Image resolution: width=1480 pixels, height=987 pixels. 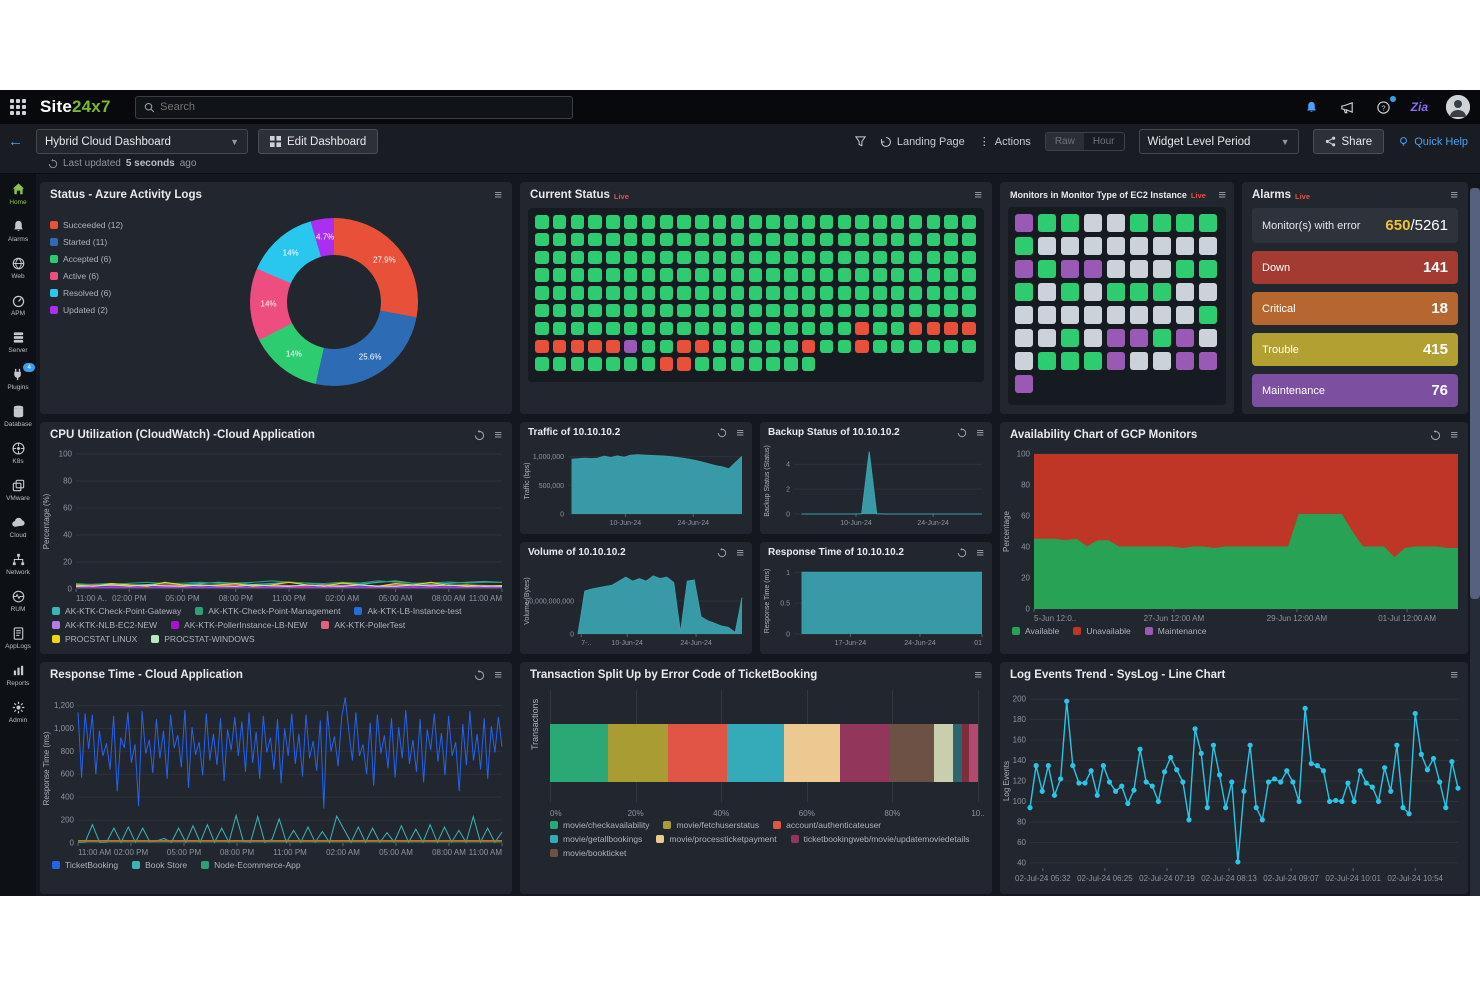 I want to click on zia-icon: Zia, so click(x=1419, y=107).